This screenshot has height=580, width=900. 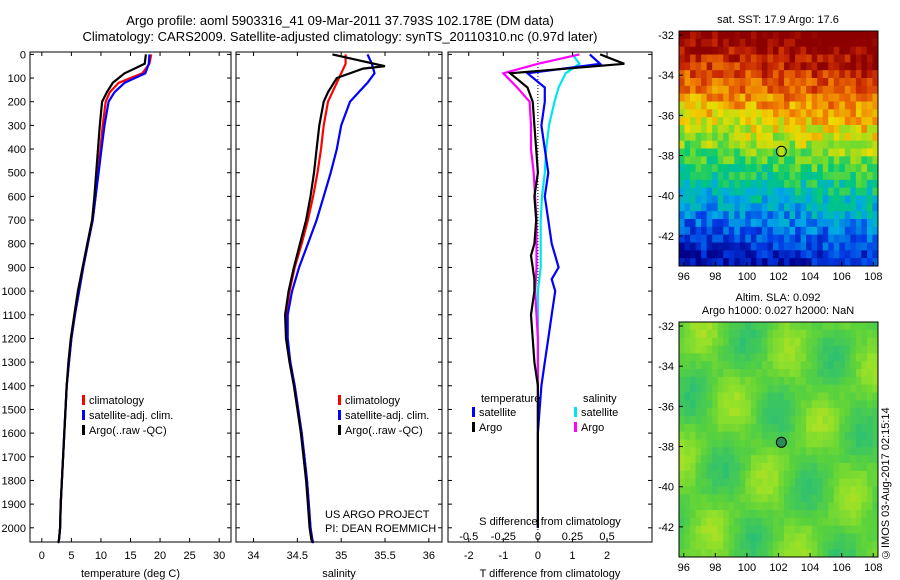 What do you see at coordinates (778, 568) in the screenshot?
I see `sla-xtick-label: 102` at bounding box center [778, 568].